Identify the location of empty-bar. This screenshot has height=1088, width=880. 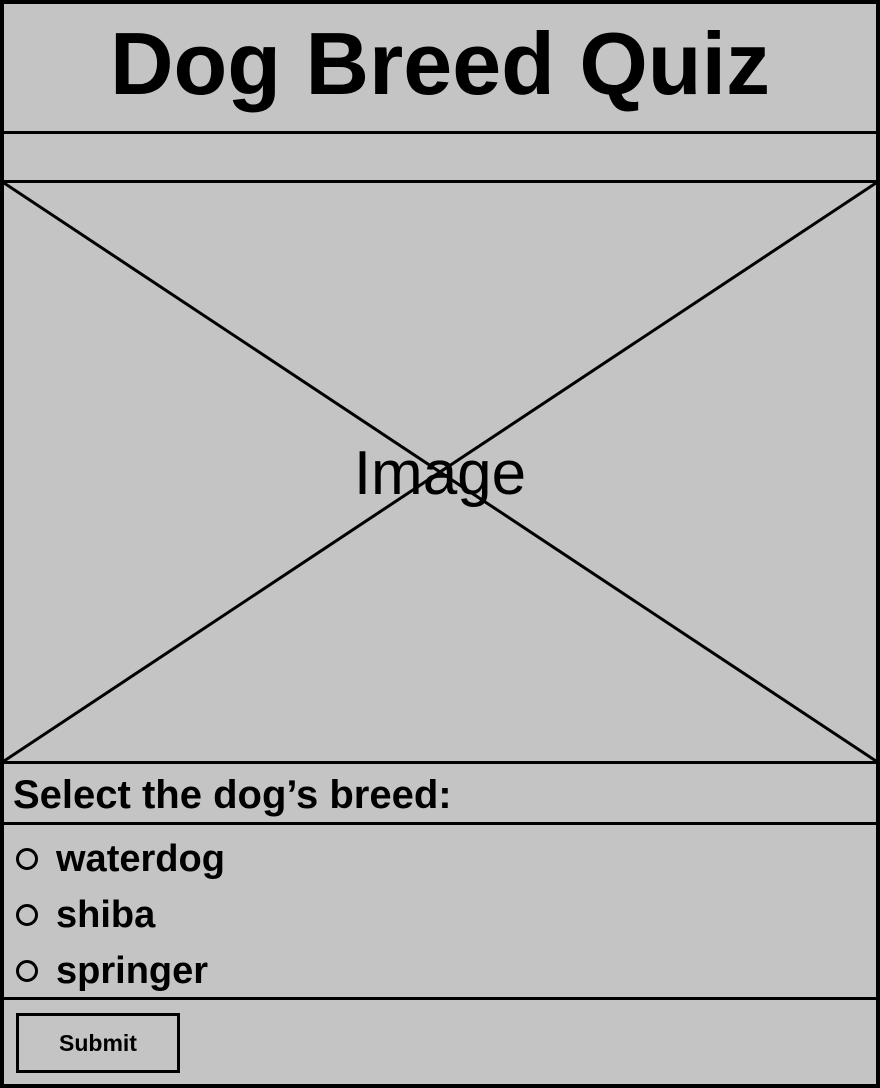
(440, 158).